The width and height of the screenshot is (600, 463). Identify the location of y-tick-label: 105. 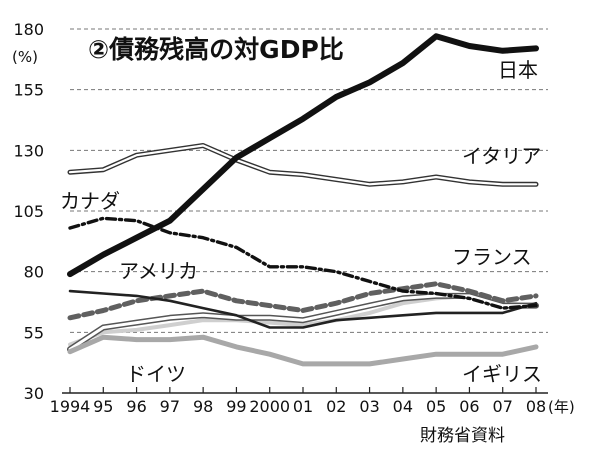
(28, 211).